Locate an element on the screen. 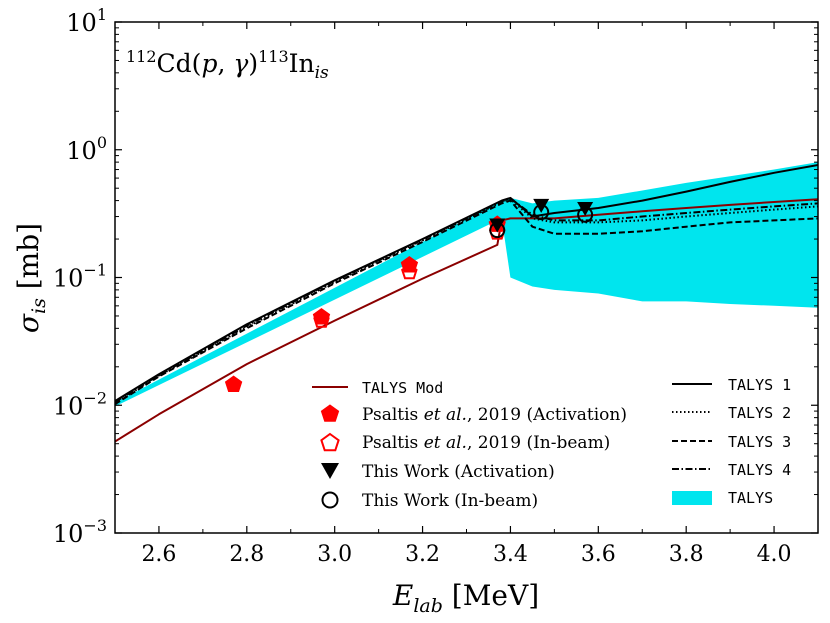 The width and height of the screenshot is (830, 623). x-tick-label: 3.0 is located at coordinates (334, 554).